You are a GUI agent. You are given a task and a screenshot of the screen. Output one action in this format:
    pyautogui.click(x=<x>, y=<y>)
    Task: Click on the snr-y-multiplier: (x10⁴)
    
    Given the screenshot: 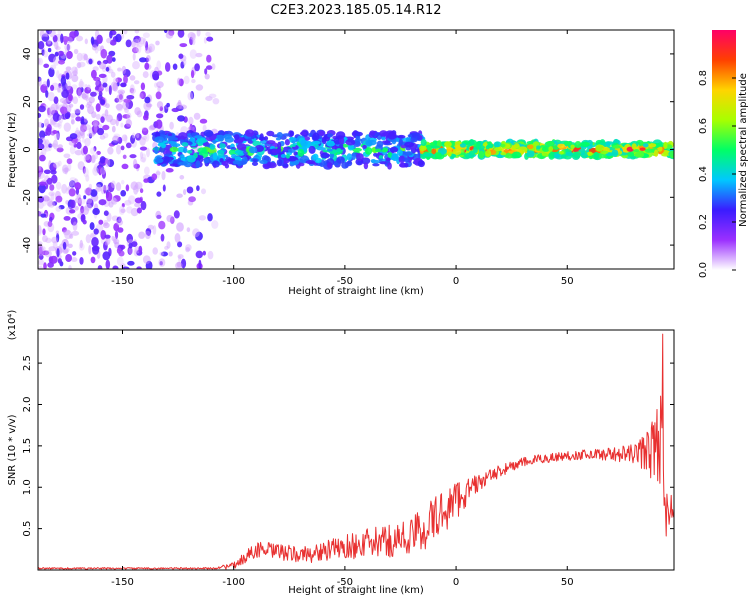 What is the action you would take?
    pyautogui.click(x=12, y=325)
    